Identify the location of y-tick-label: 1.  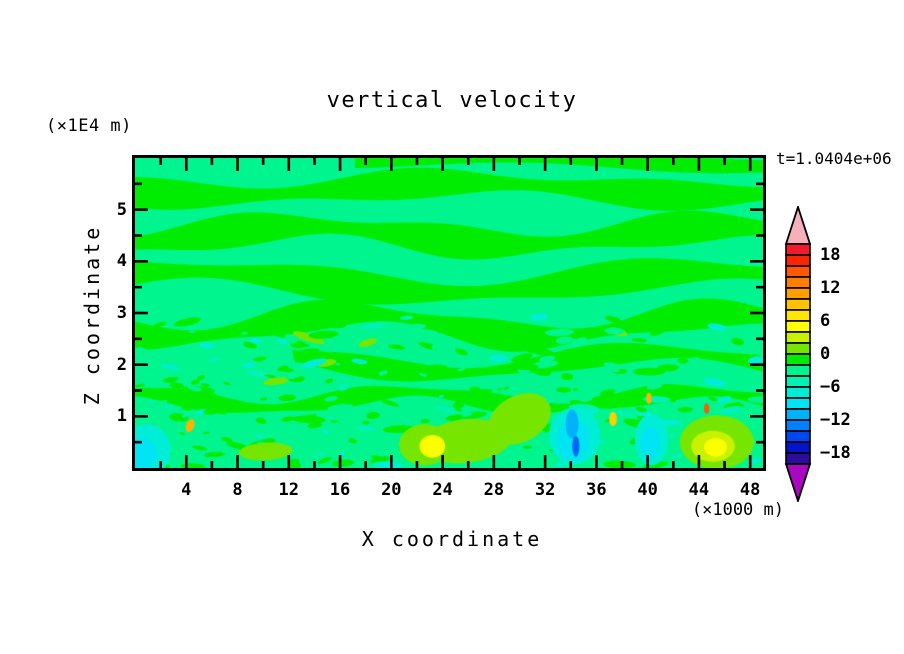
(121, 416).